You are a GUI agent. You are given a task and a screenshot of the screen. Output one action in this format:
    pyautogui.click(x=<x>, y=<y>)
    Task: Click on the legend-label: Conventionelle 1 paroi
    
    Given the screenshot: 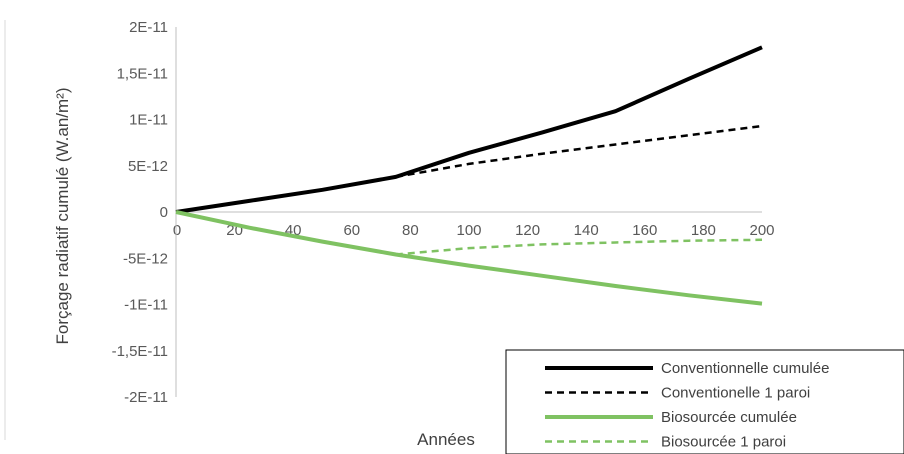 What is the action you would take?
    pyautogui.click(x=735, y=393)
    